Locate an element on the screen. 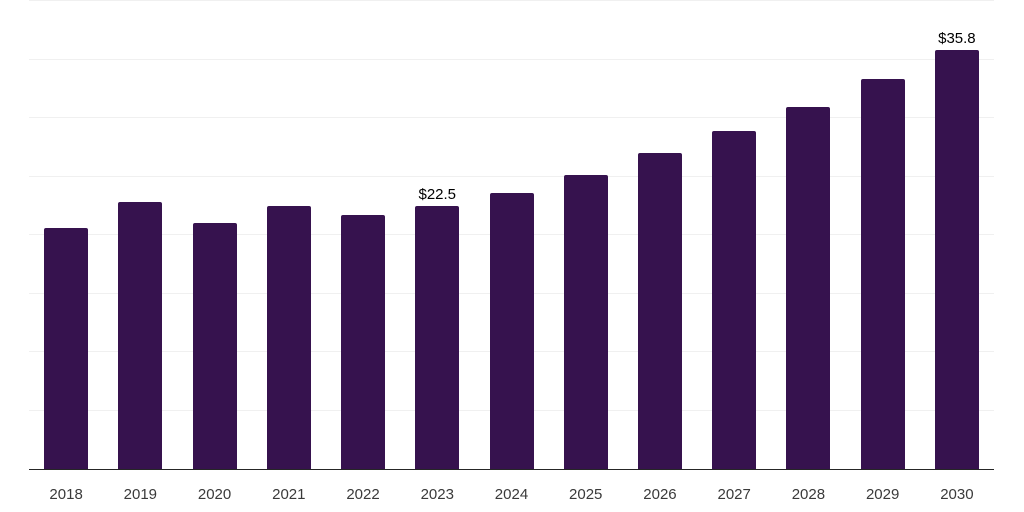 This screenshot has height=512, width=1024. bar-2030: $35.8 is located at coordinates (956, 250).